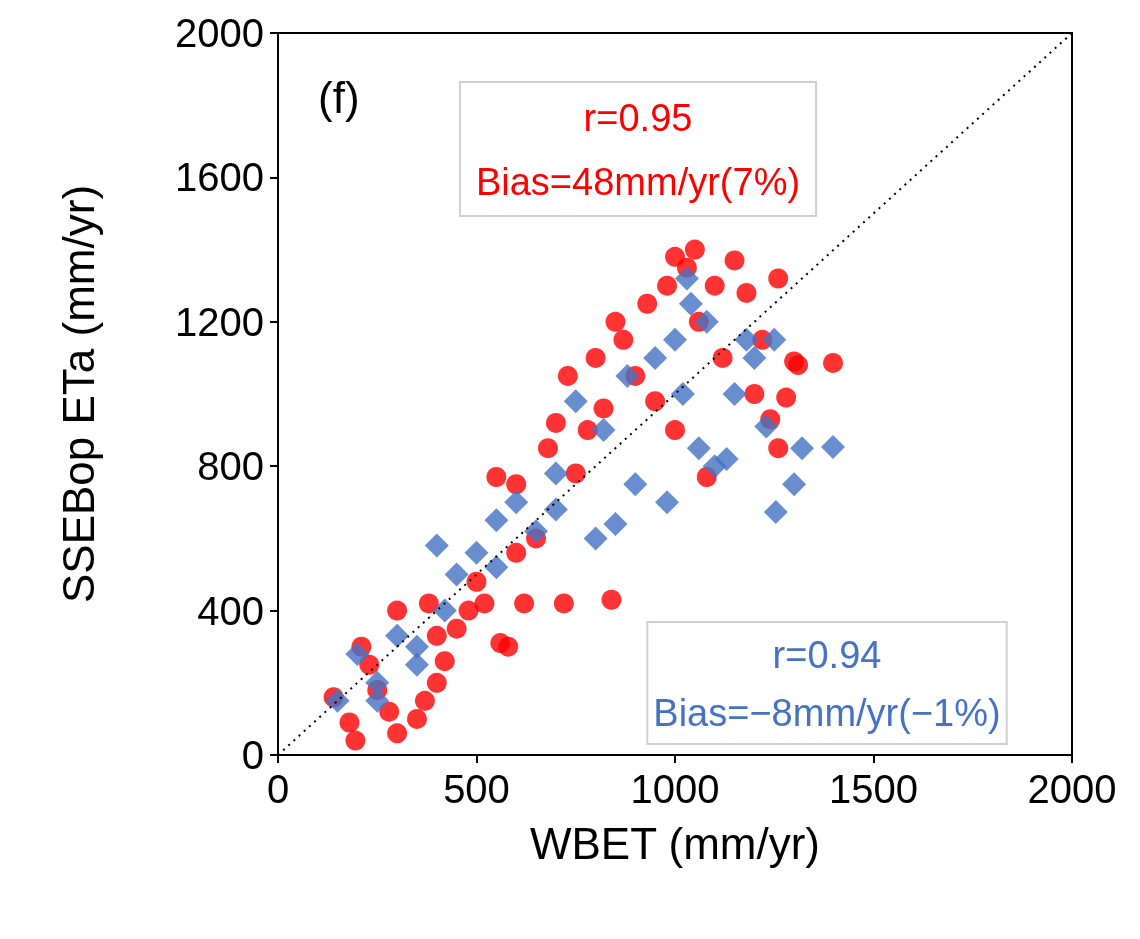 The height and width of the screenshot is (939, 1140). What do you see at coordinates (638, 118) in the screenshot?
I see `annotation: r=0.95` at bounding box center [638, 118].